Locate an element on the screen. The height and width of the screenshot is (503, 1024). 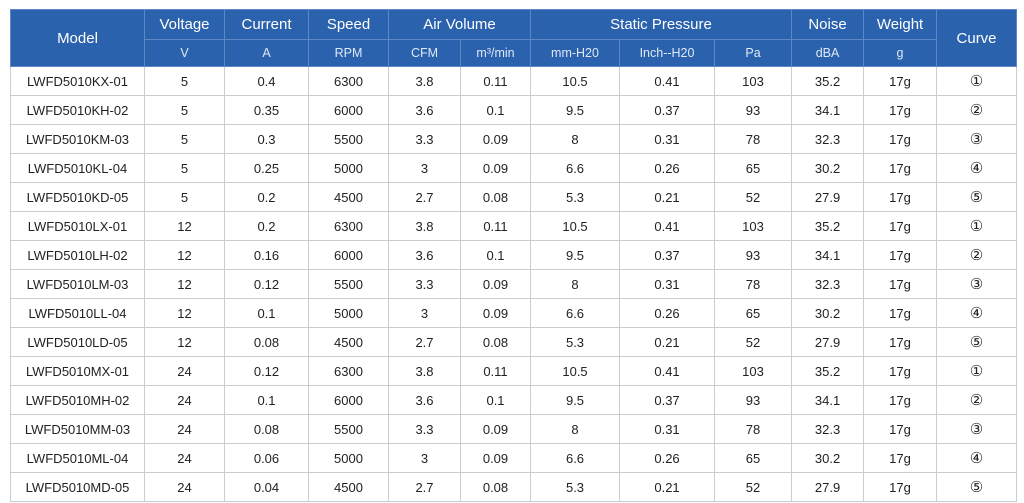
current-cell: 0.2 is located at coordinates (266, 226).